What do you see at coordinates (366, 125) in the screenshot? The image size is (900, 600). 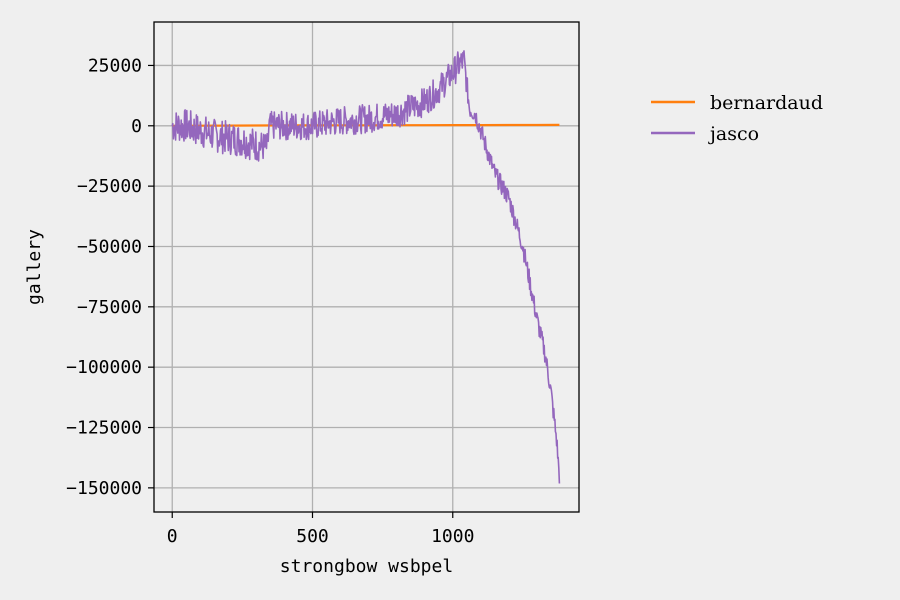 I see `series-line-bernardaud` at bounding box center [366, 125].